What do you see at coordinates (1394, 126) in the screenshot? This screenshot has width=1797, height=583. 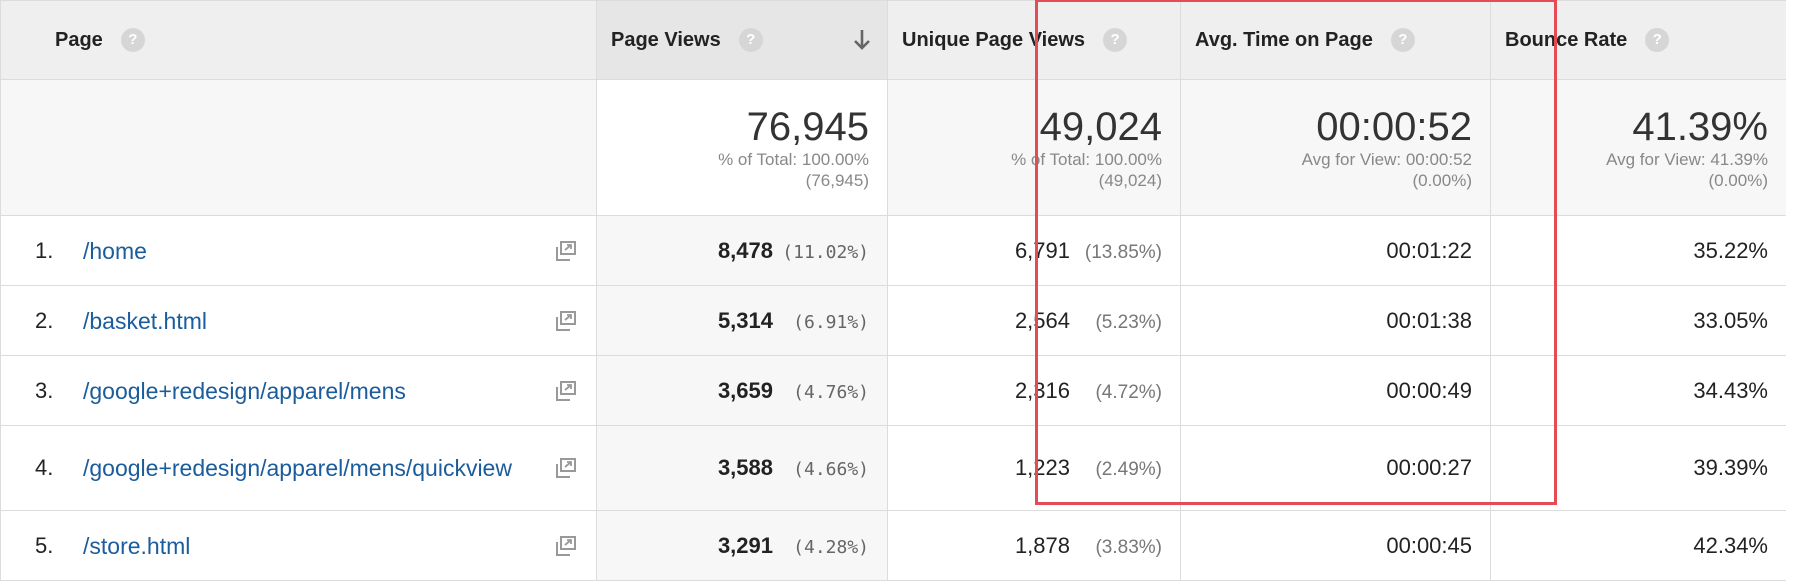 I see `total-value: 00:00:52` at bounding box center [1394, 126].